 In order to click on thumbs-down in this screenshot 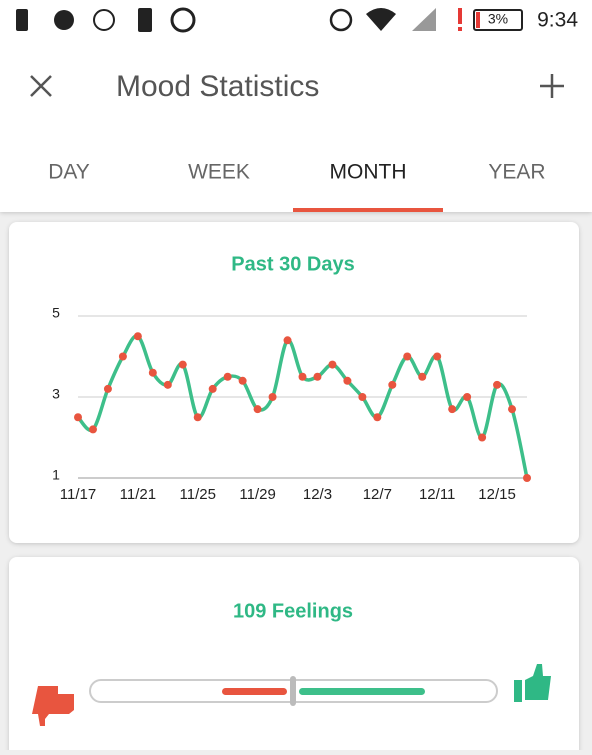, I will do `click(53, 706)`.